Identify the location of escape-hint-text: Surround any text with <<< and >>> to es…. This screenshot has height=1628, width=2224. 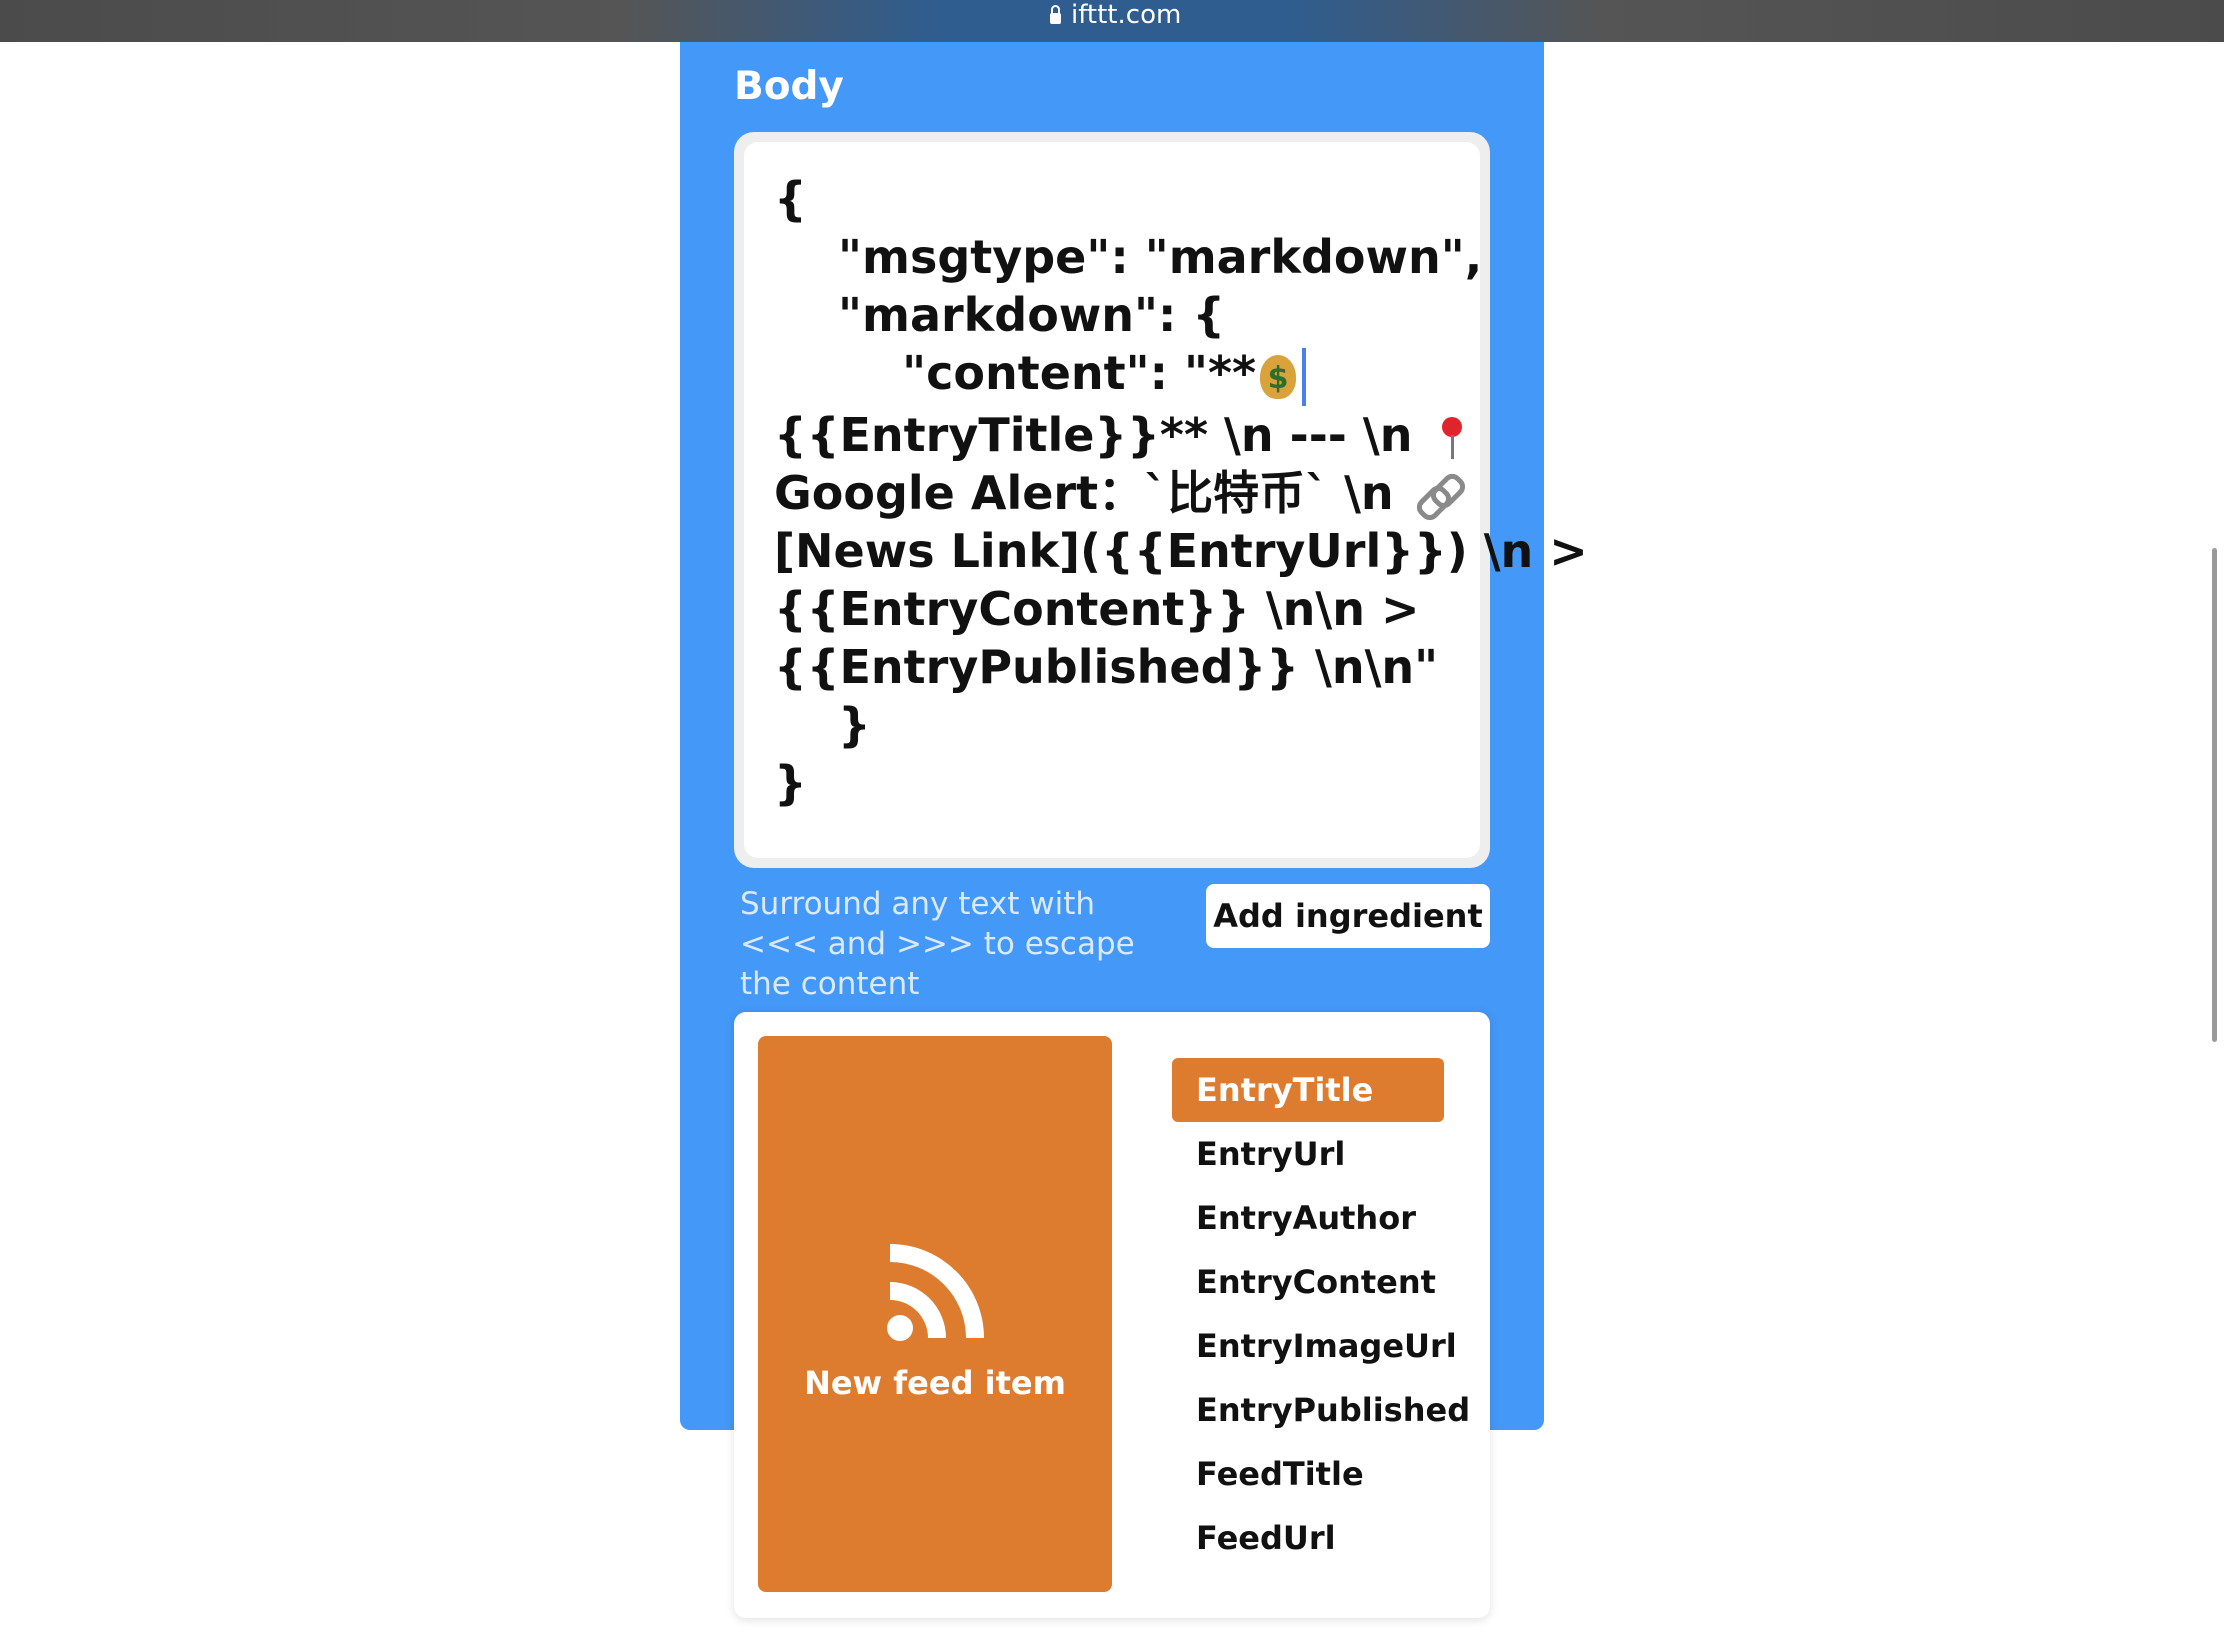
(937, 944).